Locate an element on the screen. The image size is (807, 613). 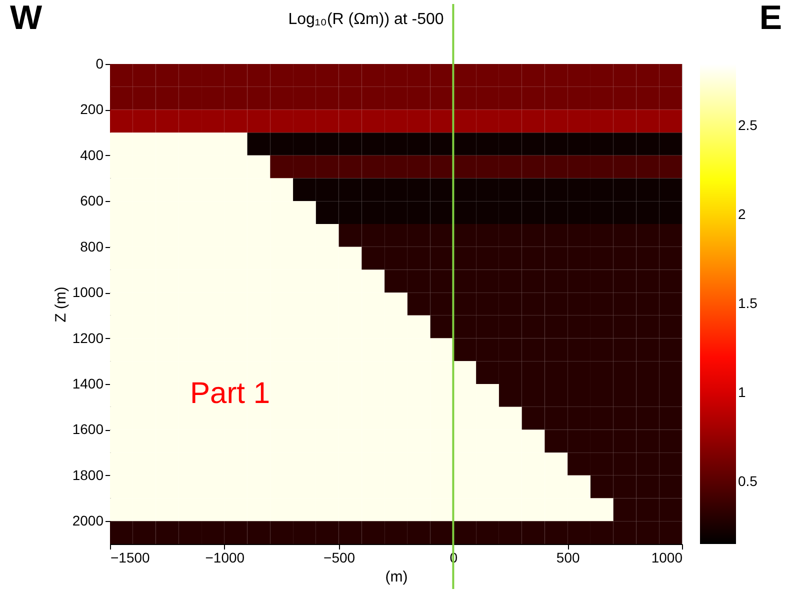
y-tick-label: 2000 is located at coordinates (88, 520).